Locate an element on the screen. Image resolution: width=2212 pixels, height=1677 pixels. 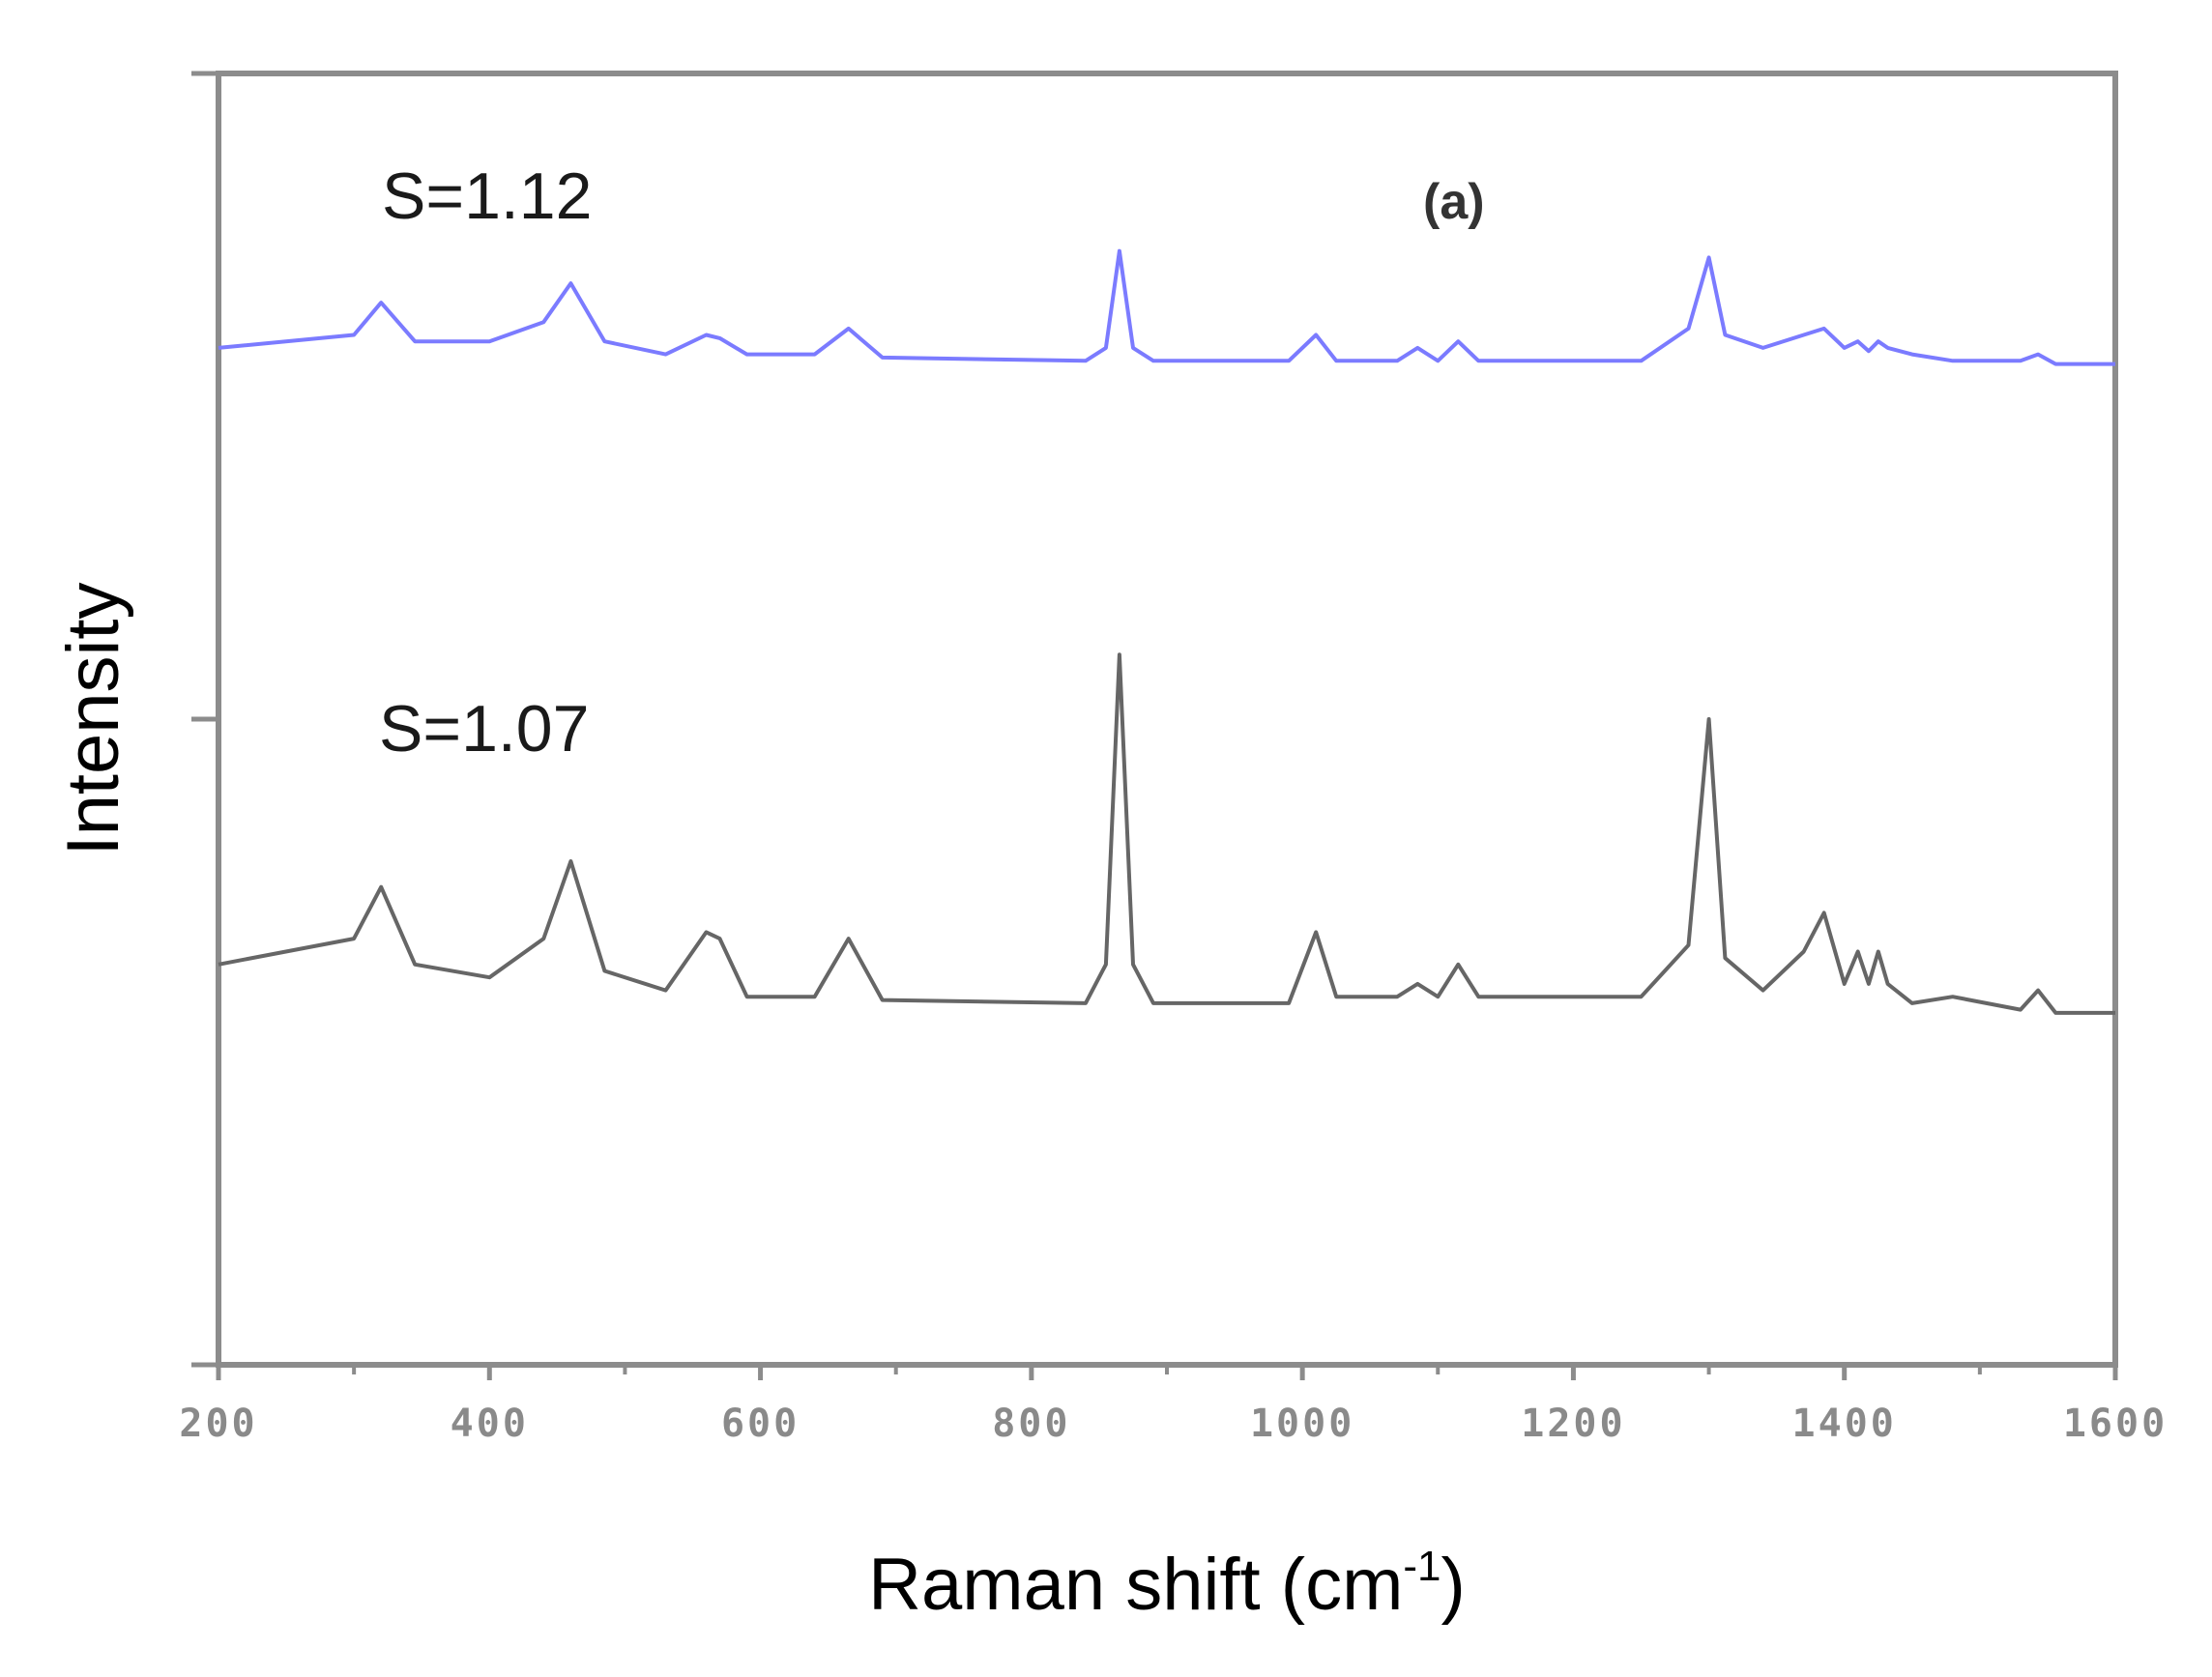
x-axis-ticks: 200 400 600 800 1000 1200 1400 1600 is located at coordinates (1173, 1405).